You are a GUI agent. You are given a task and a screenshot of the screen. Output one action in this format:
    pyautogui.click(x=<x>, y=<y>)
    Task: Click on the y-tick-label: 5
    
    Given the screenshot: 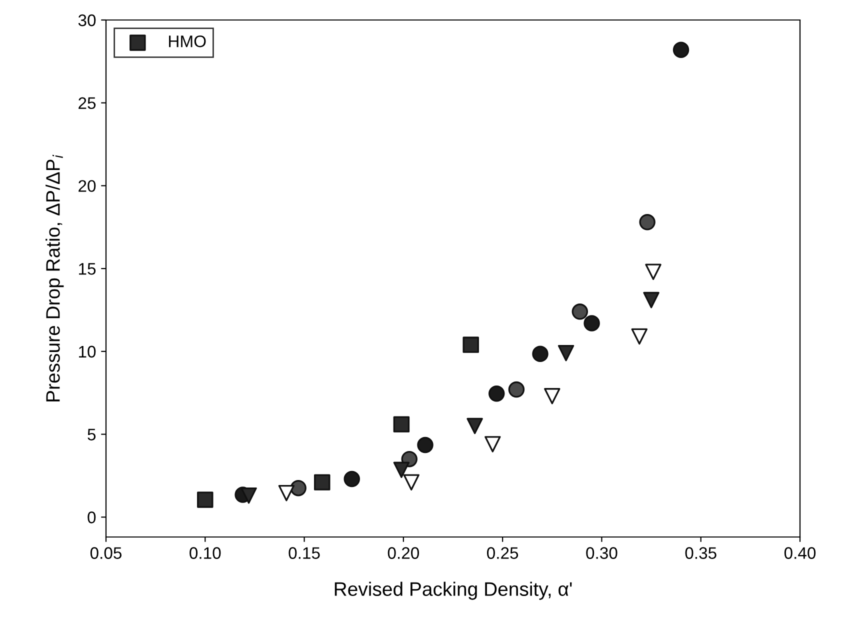 What is the action you would take?
    pyautogui.click(x=92, y=434)
    